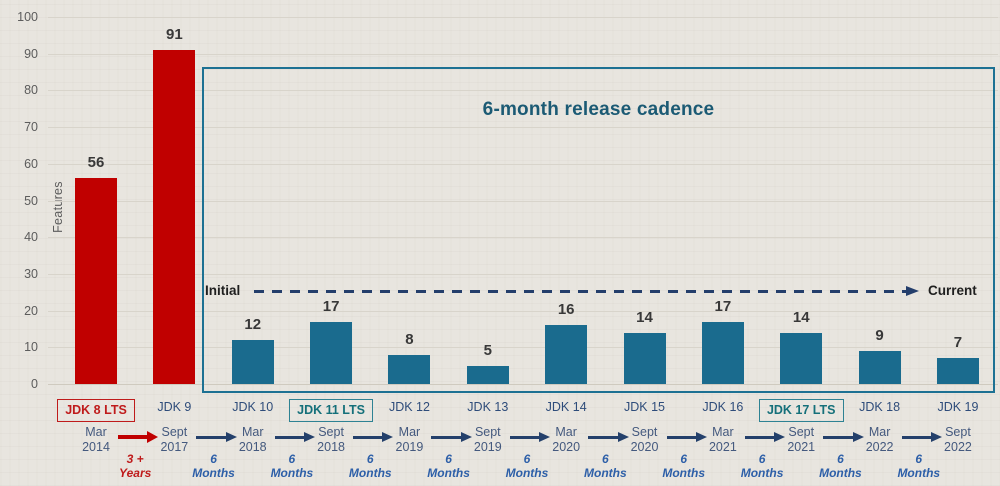 This screenshot has width=1000, height=486. What do you see at coordinates (598, 109) in the screenshot?
I see `cadence-box-title: 6-month release cadence` at bounding box center [598, 109].